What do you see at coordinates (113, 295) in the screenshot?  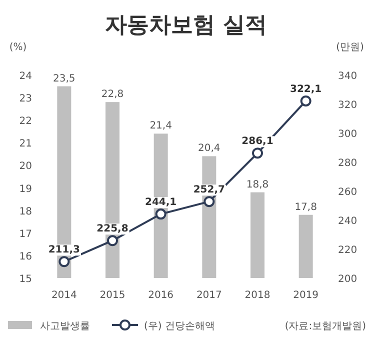 I see `x-tick-label: 2015` at bounding box center [113, 295].